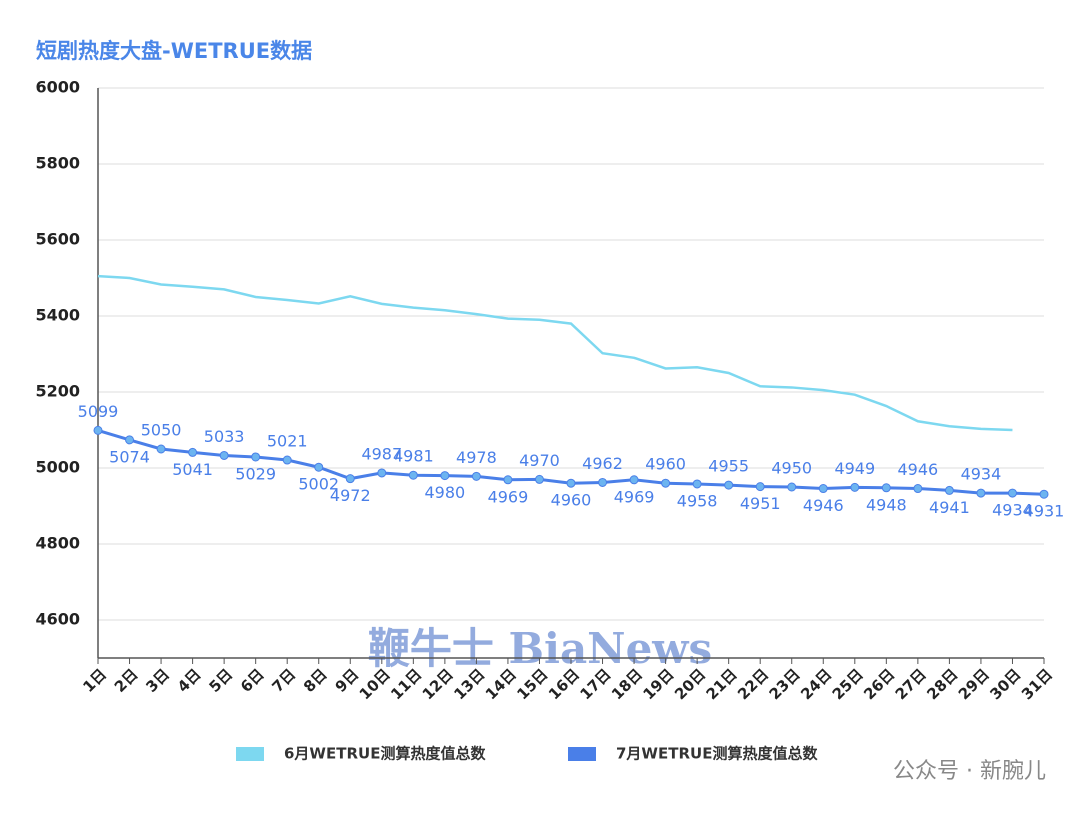  I want to click on chart-title: 短剧热度大盘-WETRUE数据, so click(174, 51).